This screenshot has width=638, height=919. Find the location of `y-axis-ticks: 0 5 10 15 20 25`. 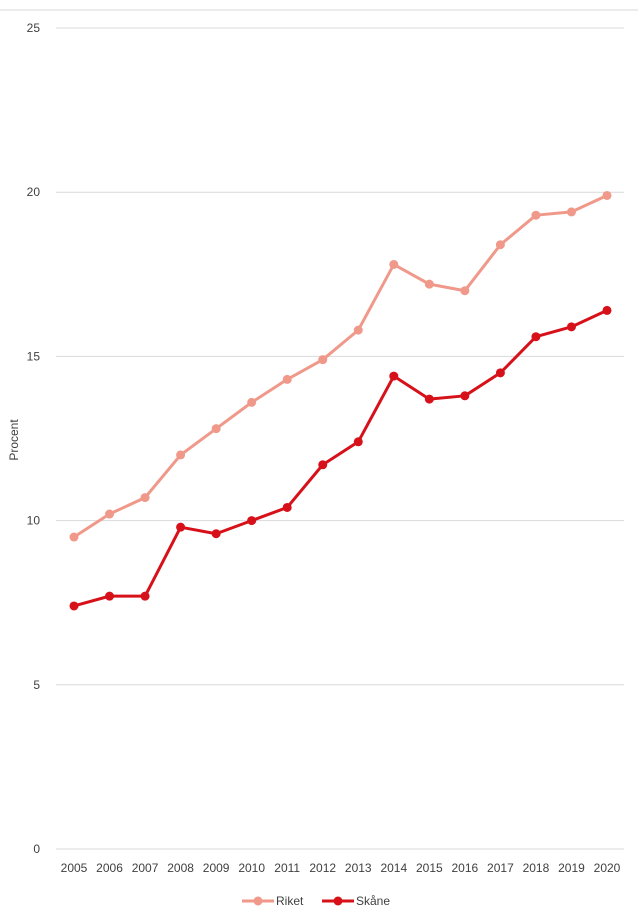

y-axis-ticks: 0 5 10 15 20 25 is located at coordinates (34, 438).